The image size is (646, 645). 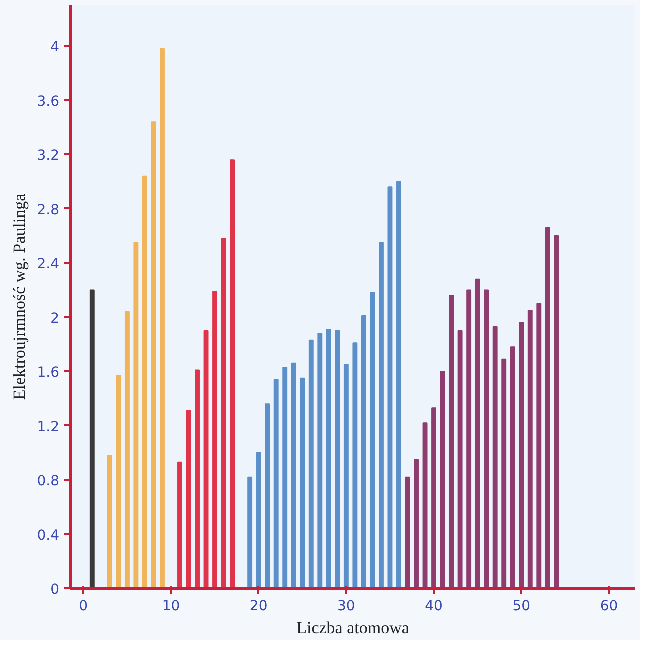 I want to click on x-axis-title: Liczba atomowa, so click(x=353, y=628).